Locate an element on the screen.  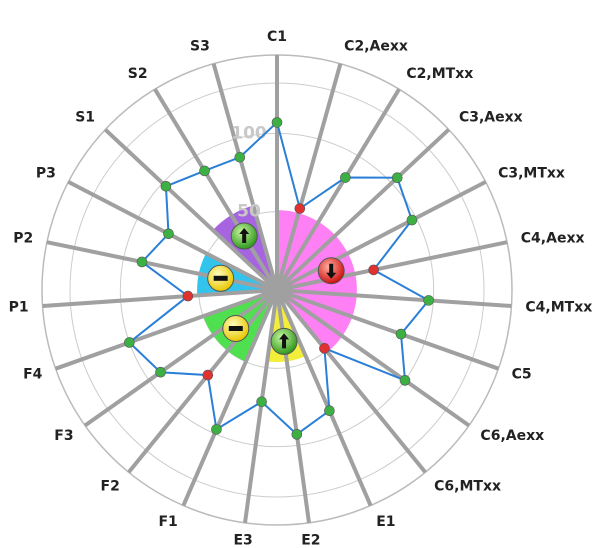
axis-label: E3 is located at coordinates (242, 540).